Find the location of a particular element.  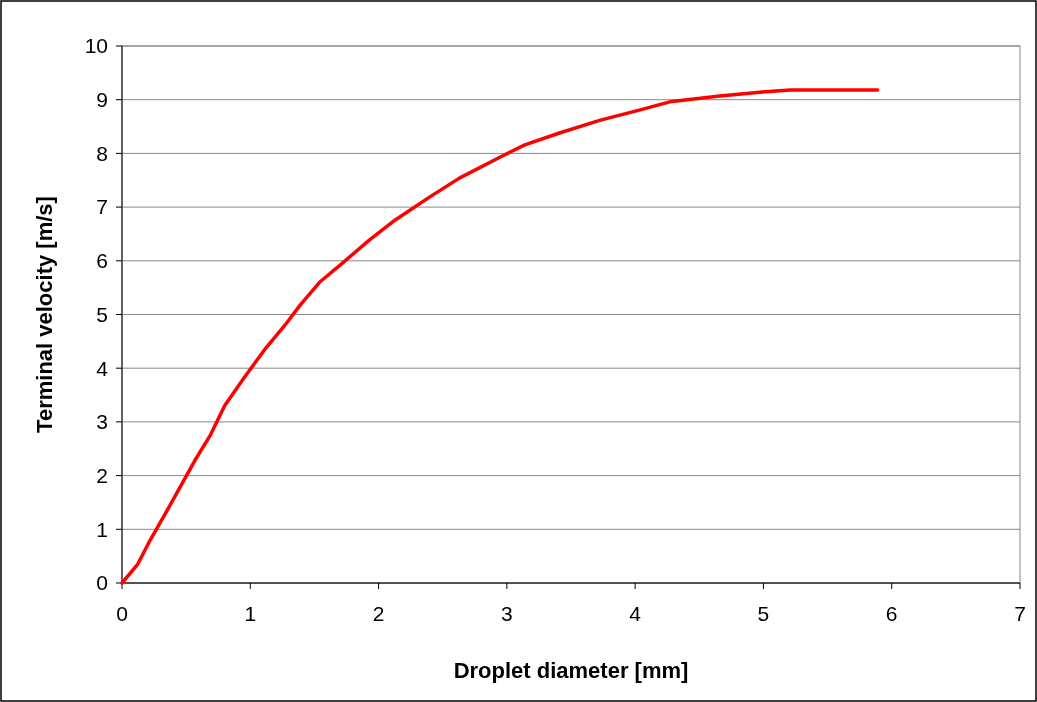

y-tick-label: 2 is located at coordinates (102, 475).